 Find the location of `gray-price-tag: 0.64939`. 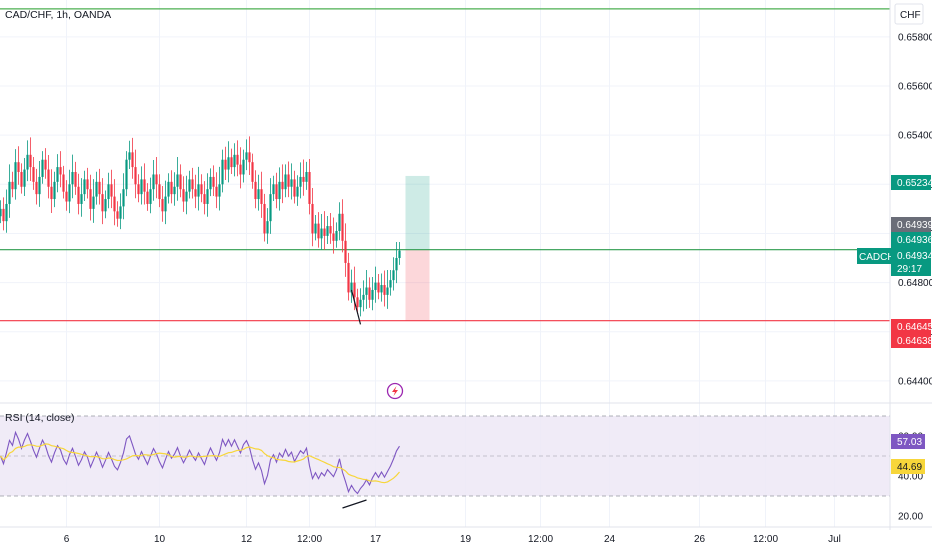

gray-price-tag: 0.64939 is located at coordinates (911, 224).